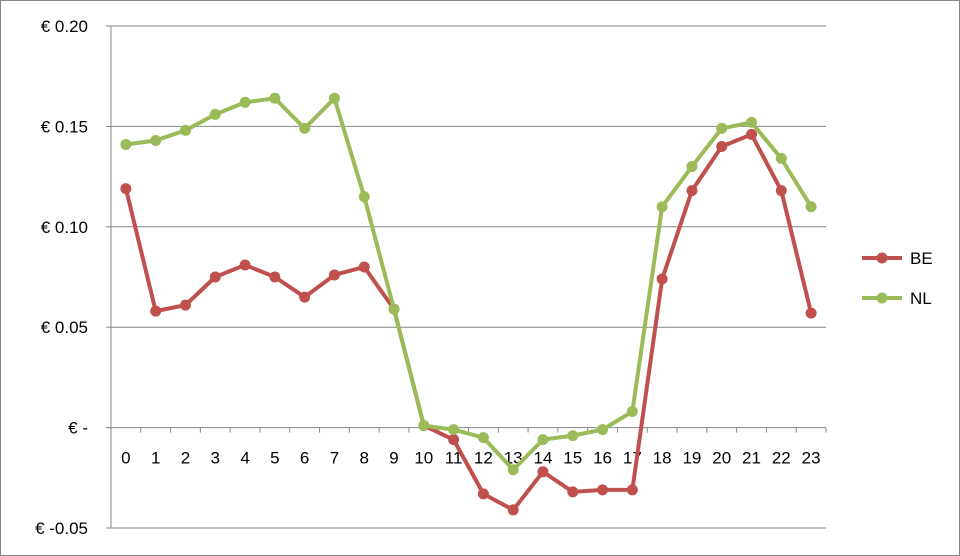 The height and width of the screenshot is (556, 960). I want to click on x-tick-label: 0, so click(125, 458).